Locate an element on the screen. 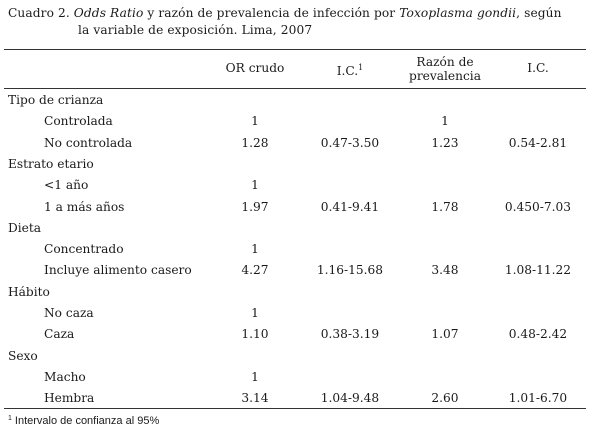 The image size is (590, 431). row-label: No controlada is located at coordinates (88, 142).